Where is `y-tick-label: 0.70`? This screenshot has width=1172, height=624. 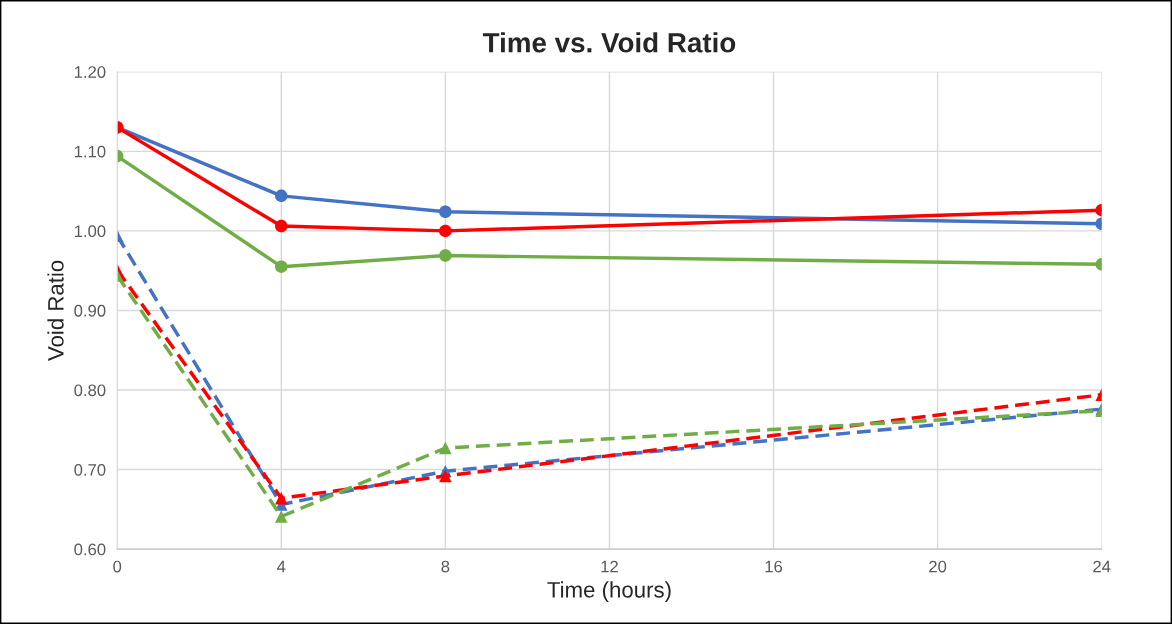 y-tick-label: 0.70 is located at coordinates (90, 469).